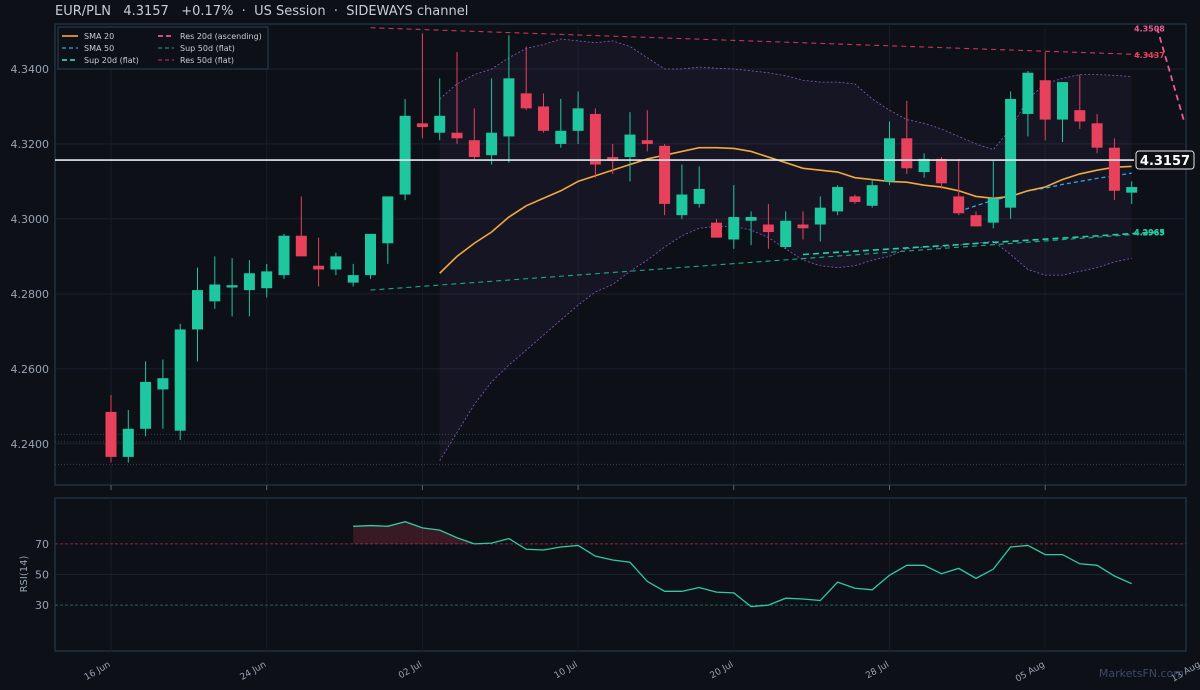 The image size is (1200, 690). I want to click on bollinger-upper, so click(785, 94).